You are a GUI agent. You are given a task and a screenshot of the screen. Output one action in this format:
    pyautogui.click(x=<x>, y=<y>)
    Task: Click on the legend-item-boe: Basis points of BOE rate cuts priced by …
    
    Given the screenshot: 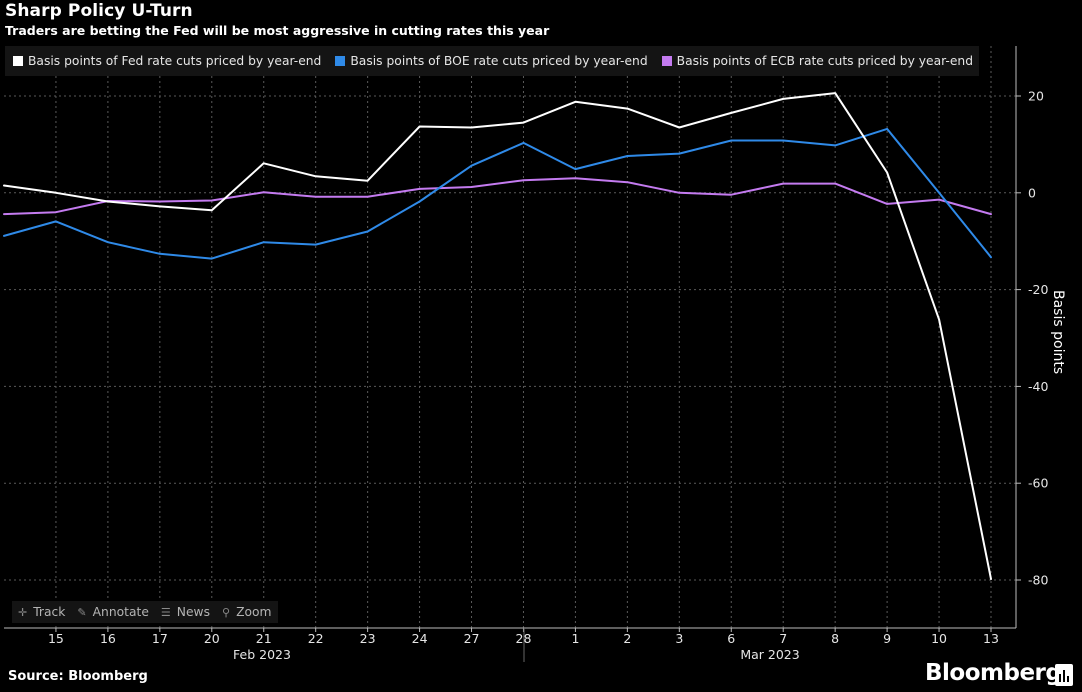 What is the action you would take?
    pyautogui.click(x=491, y=61)
    